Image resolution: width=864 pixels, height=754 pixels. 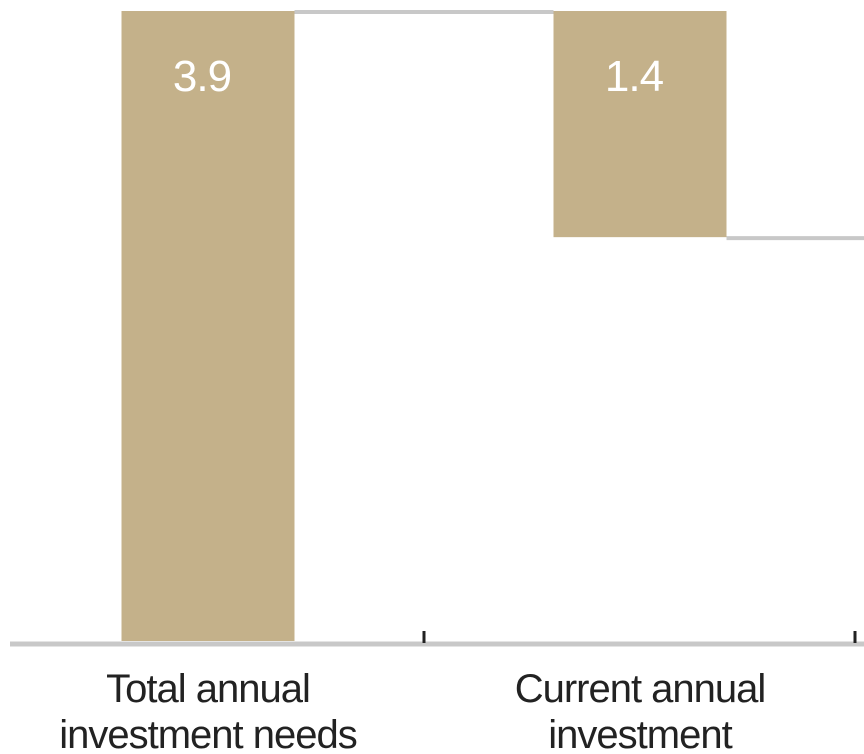 What do you see at coordinates (640, 689) in the screenshot?
I see `category-label: Current annual` at bounding box center [640, 689].